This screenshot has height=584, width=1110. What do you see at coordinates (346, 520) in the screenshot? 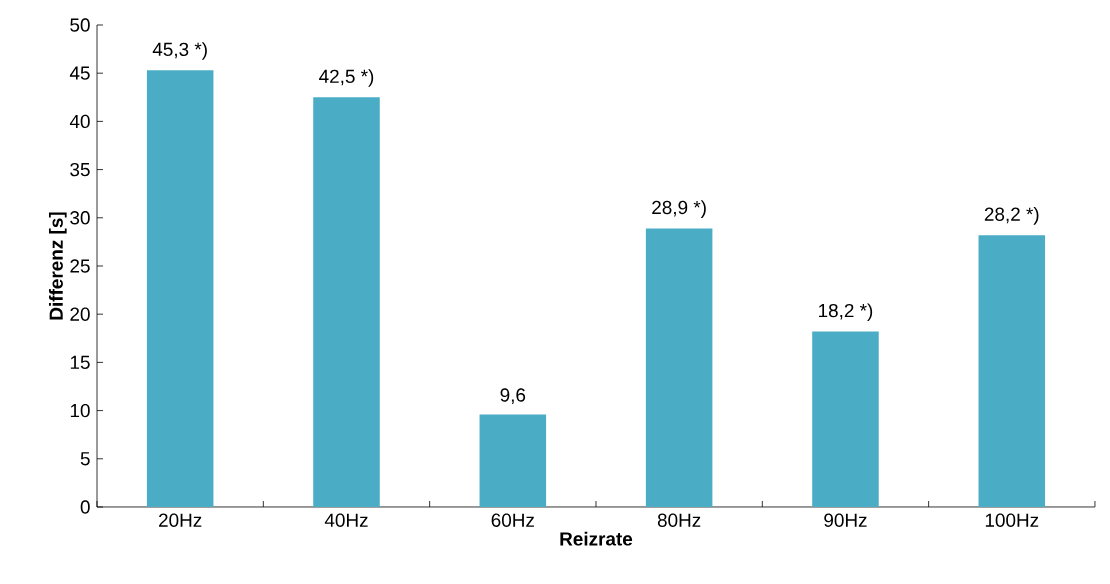
I see `x-tick-label: 40Hz` at bounding box center [346, 520].